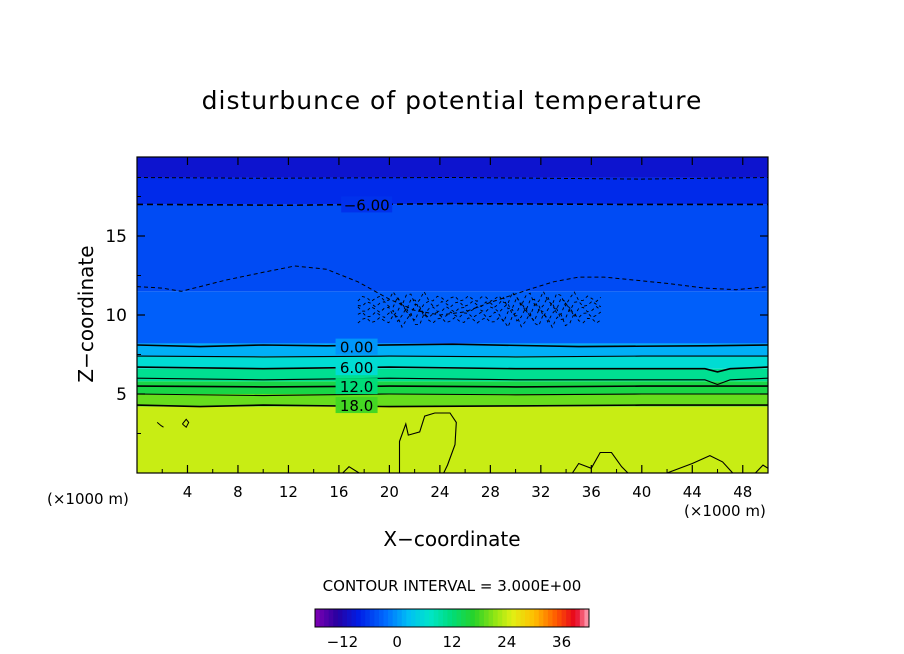 This screenshot has height=654, width=904. I want to click on colorbar-tick-label: 24, so click(506, 642).